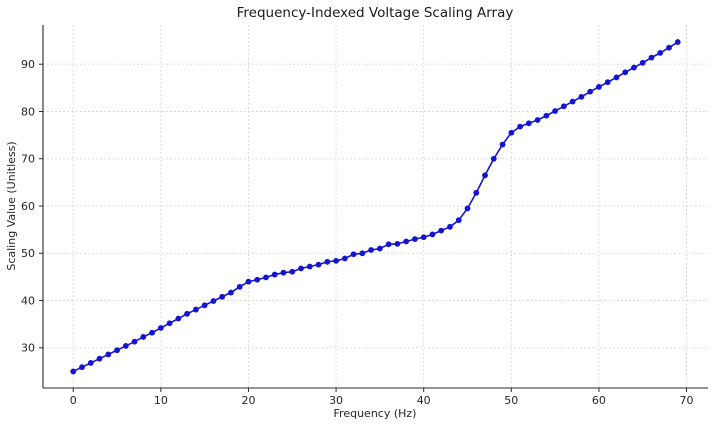 This screenshot has width=720, height=429. Describe the element at coordinates (28, 64) in the screenshot. I see `y-tick-label: 90` at that location.